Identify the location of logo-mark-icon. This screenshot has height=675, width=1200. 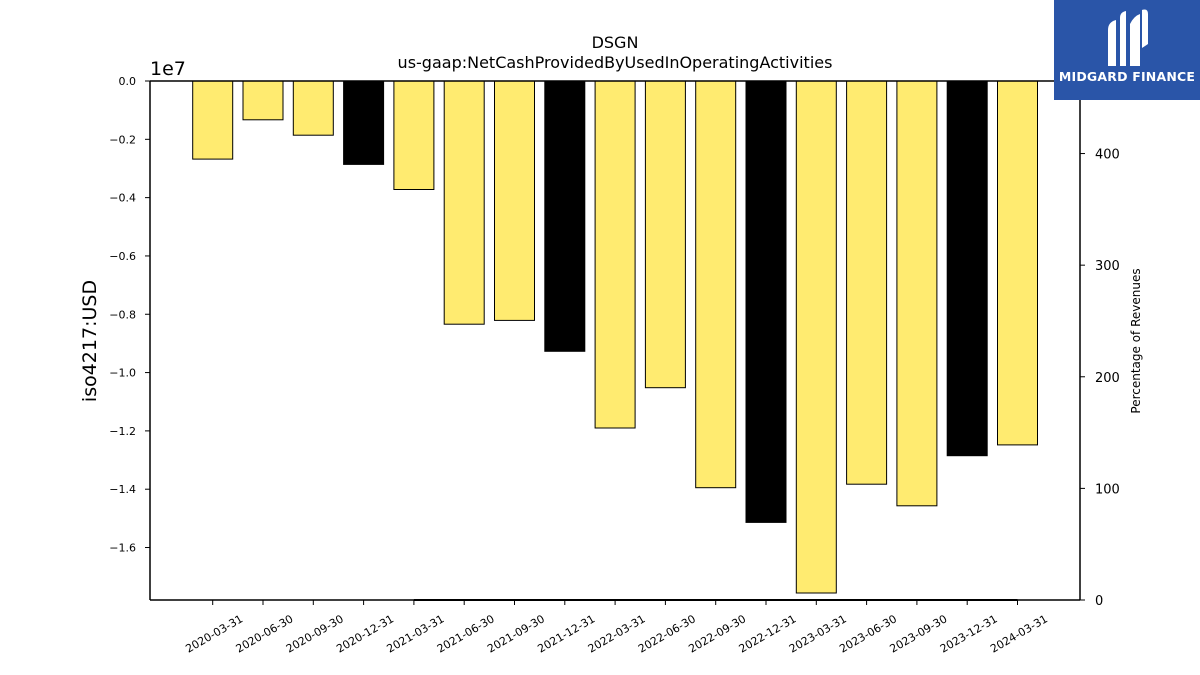
(1128, 37).